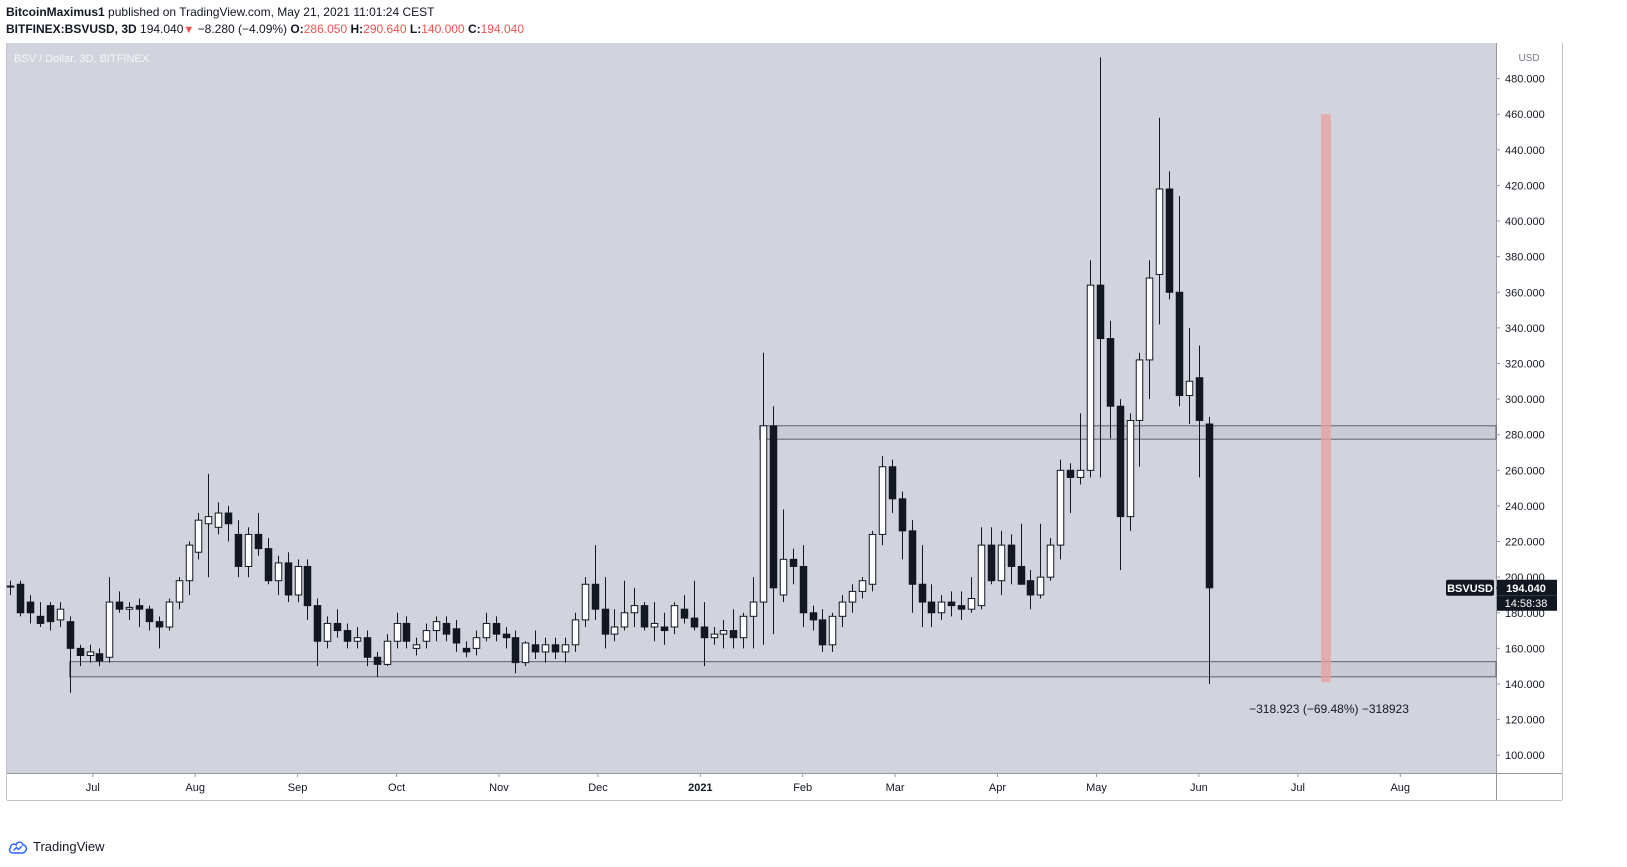  I want to click on tradingview-logo: TradingView, so click(56, 846).